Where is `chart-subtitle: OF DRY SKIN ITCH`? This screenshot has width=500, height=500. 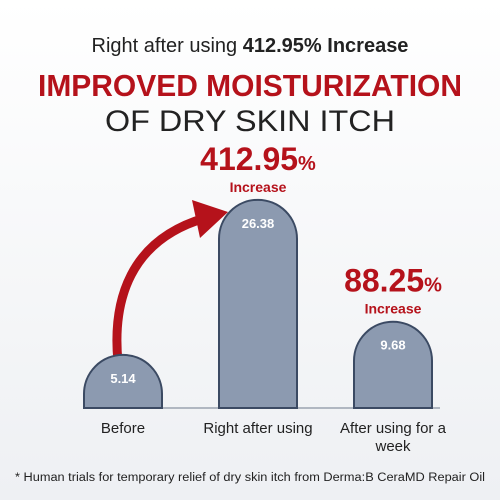 chart-subtitle: OF DRY SKIN ITCH is located at coordinates (250, 121).